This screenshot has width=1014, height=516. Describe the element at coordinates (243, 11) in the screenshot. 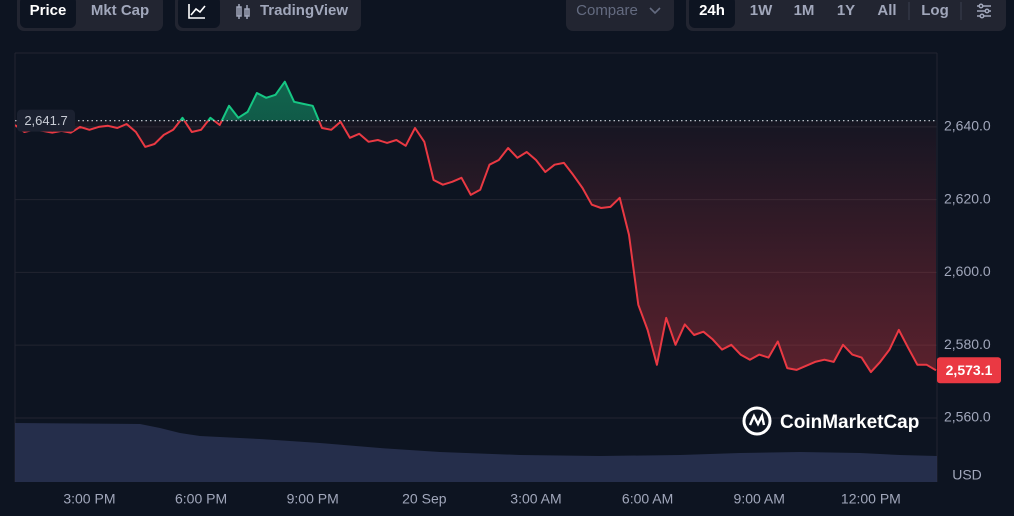

I see `candle-icon` at that location.